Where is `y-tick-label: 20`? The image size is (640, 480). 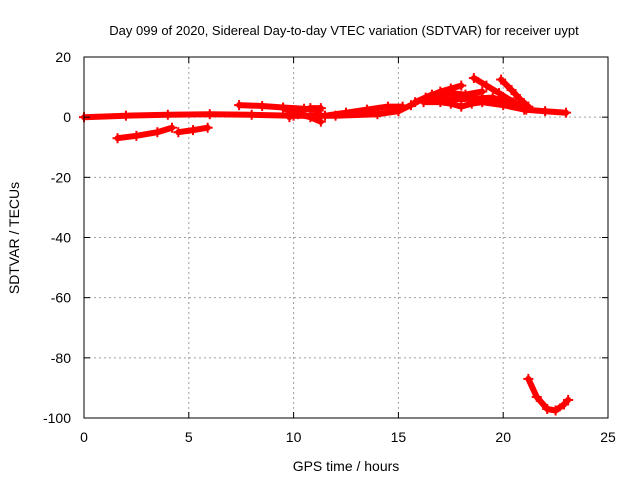
y-tick-label: 20 is located at coordinates (63, 57).